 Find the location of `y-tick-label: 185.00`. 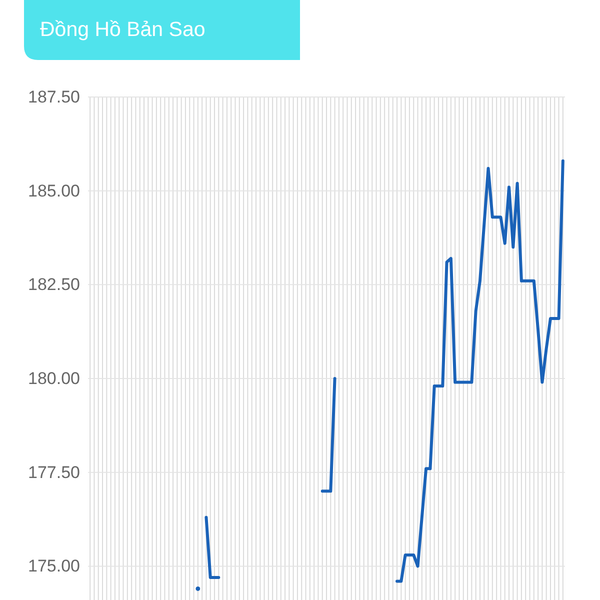

y-tick-label: 185.00 is located at coordinates (54, 190).